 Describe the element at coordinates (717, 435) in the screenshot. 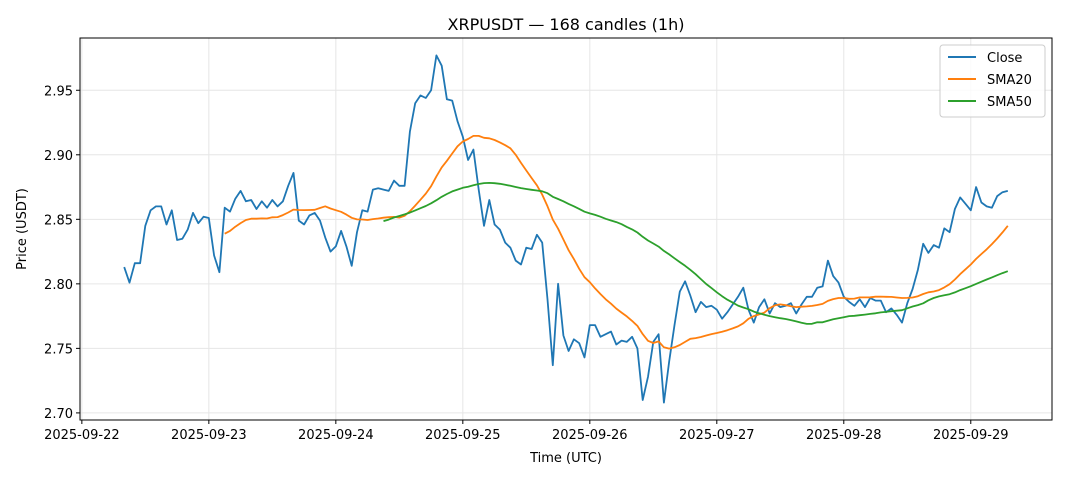

I see `x-tick-label: 2025-09-27` at that location.